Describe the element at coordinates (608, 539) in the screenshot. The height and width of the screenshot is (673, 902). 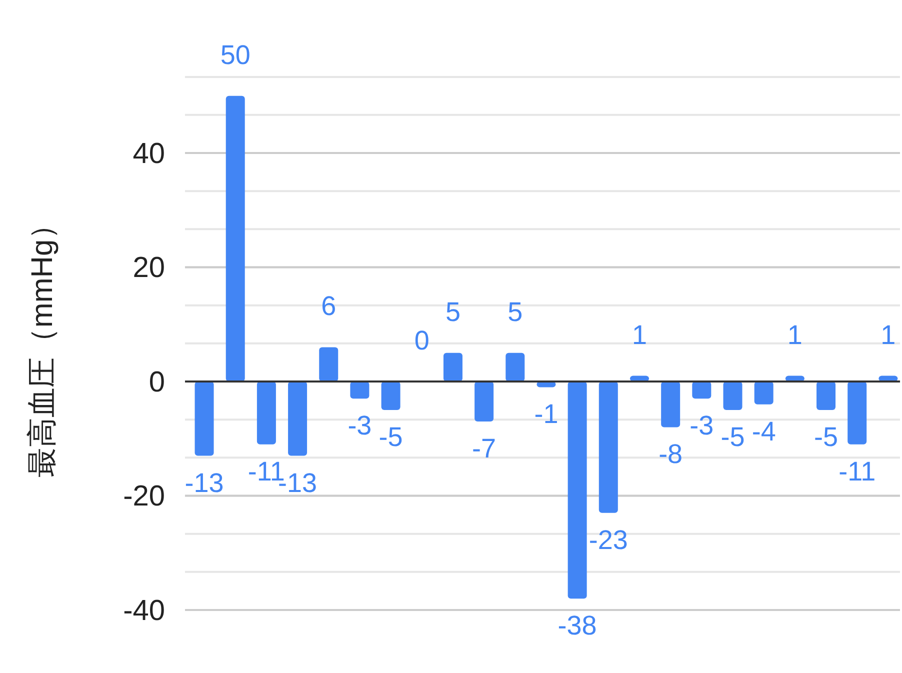
I see `data-label: -23` at that location.